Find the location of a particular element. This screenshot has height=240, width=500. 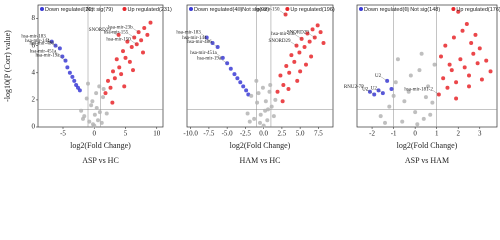

legend-label: Up regulated(196) is located at coordinates (312, 10).